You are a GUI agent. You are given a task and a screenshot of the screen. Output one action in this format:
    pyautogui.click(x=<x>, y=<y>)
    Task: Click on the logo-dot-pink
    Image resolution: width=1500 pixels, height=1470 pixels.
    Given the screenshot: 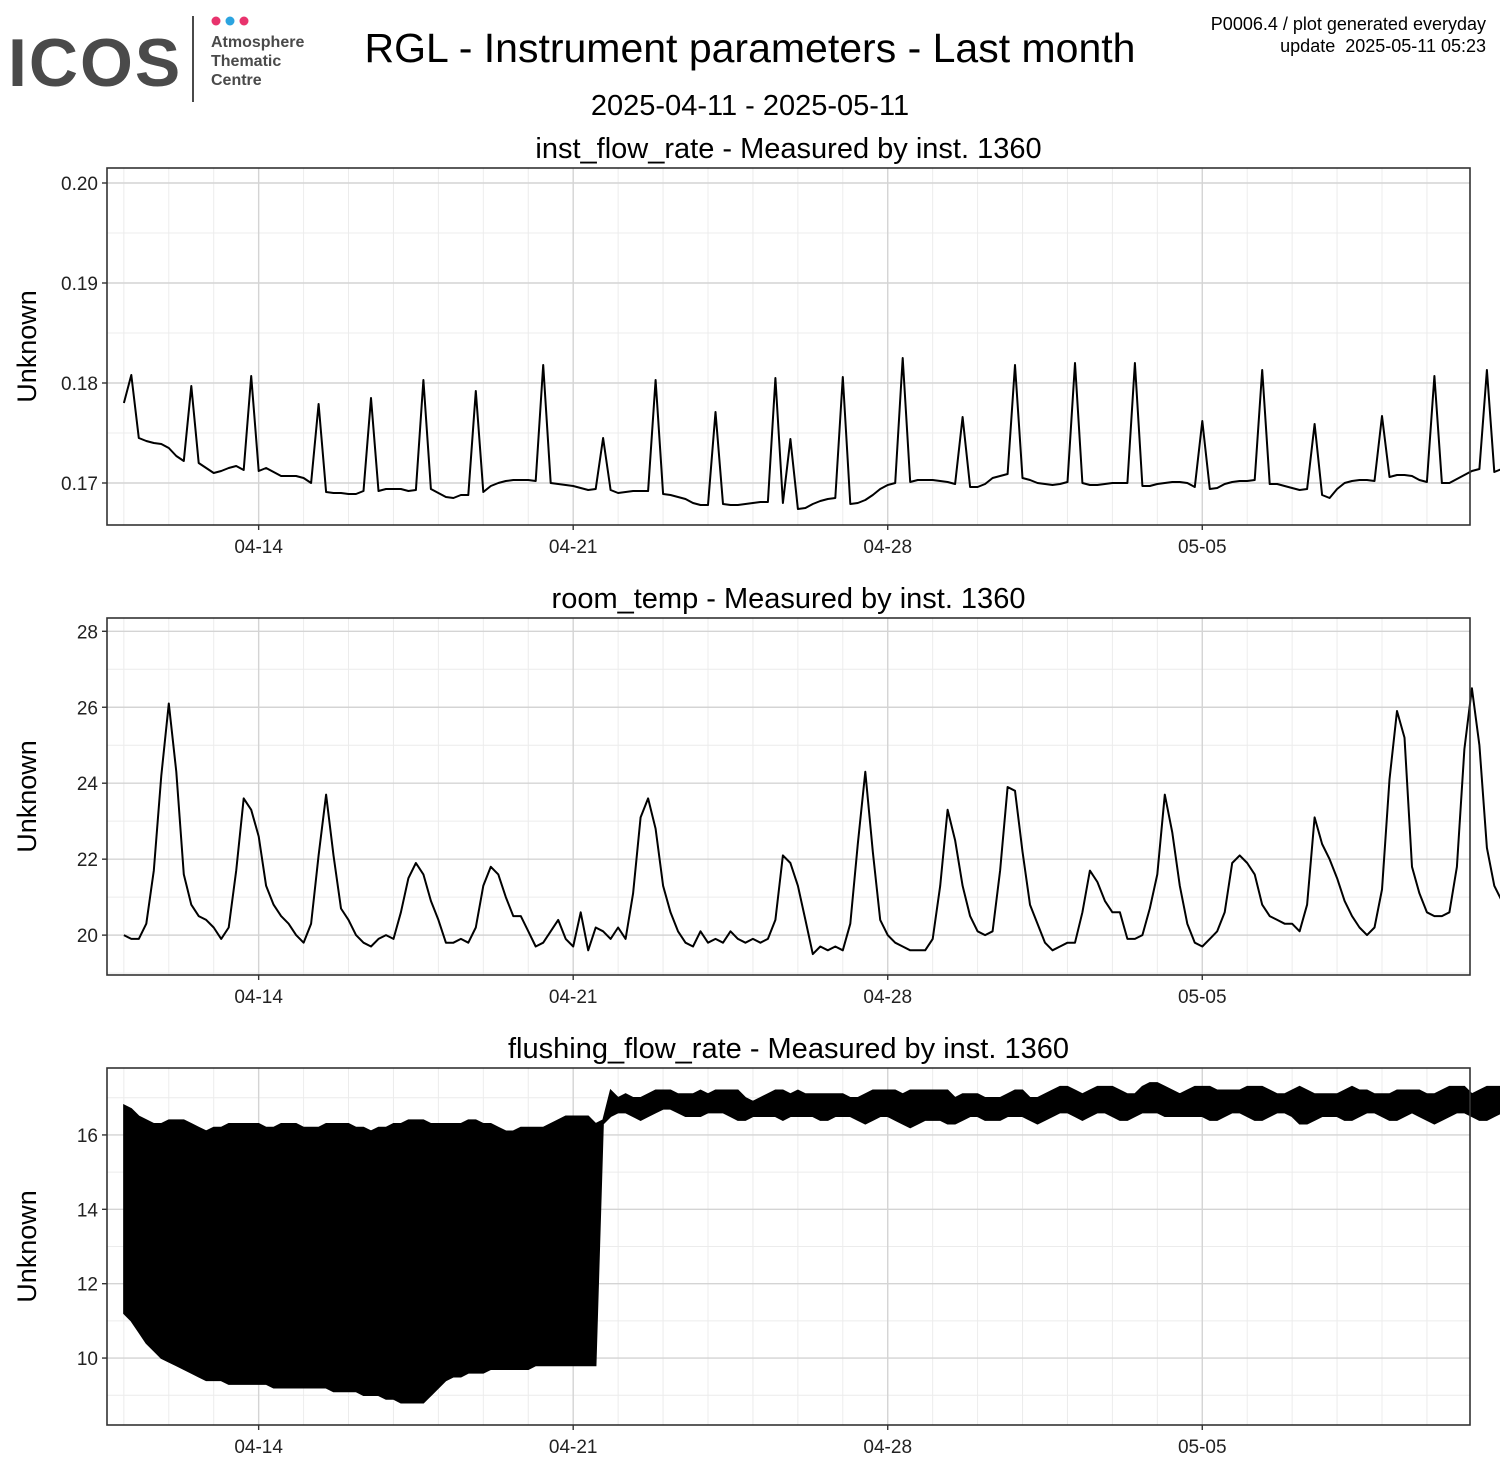 What is the action you would take?
    pyautogui.click(x=216, y=21)
    